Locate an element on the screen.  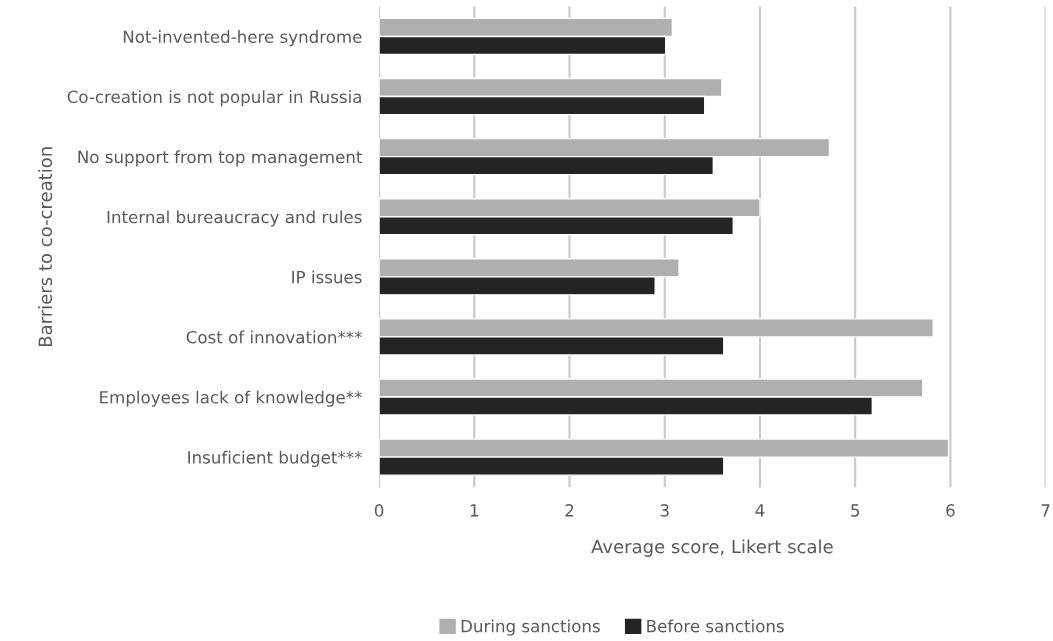
y-axis-title: Barriers to co-creation is located at coordinates (45, 247).